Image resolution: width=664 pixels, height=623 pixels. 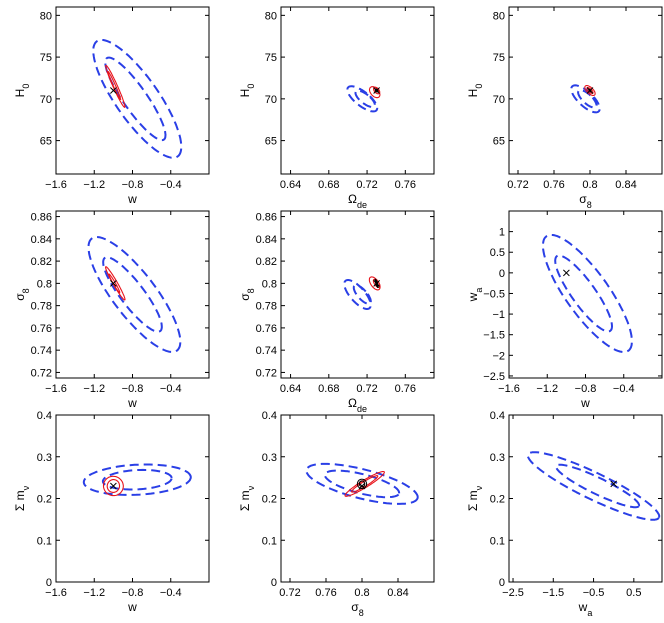 What do you see at coordinates (22, 294) in the screenshot?
I see `y-axis-label: σ8` at bounding box center [22, 294].